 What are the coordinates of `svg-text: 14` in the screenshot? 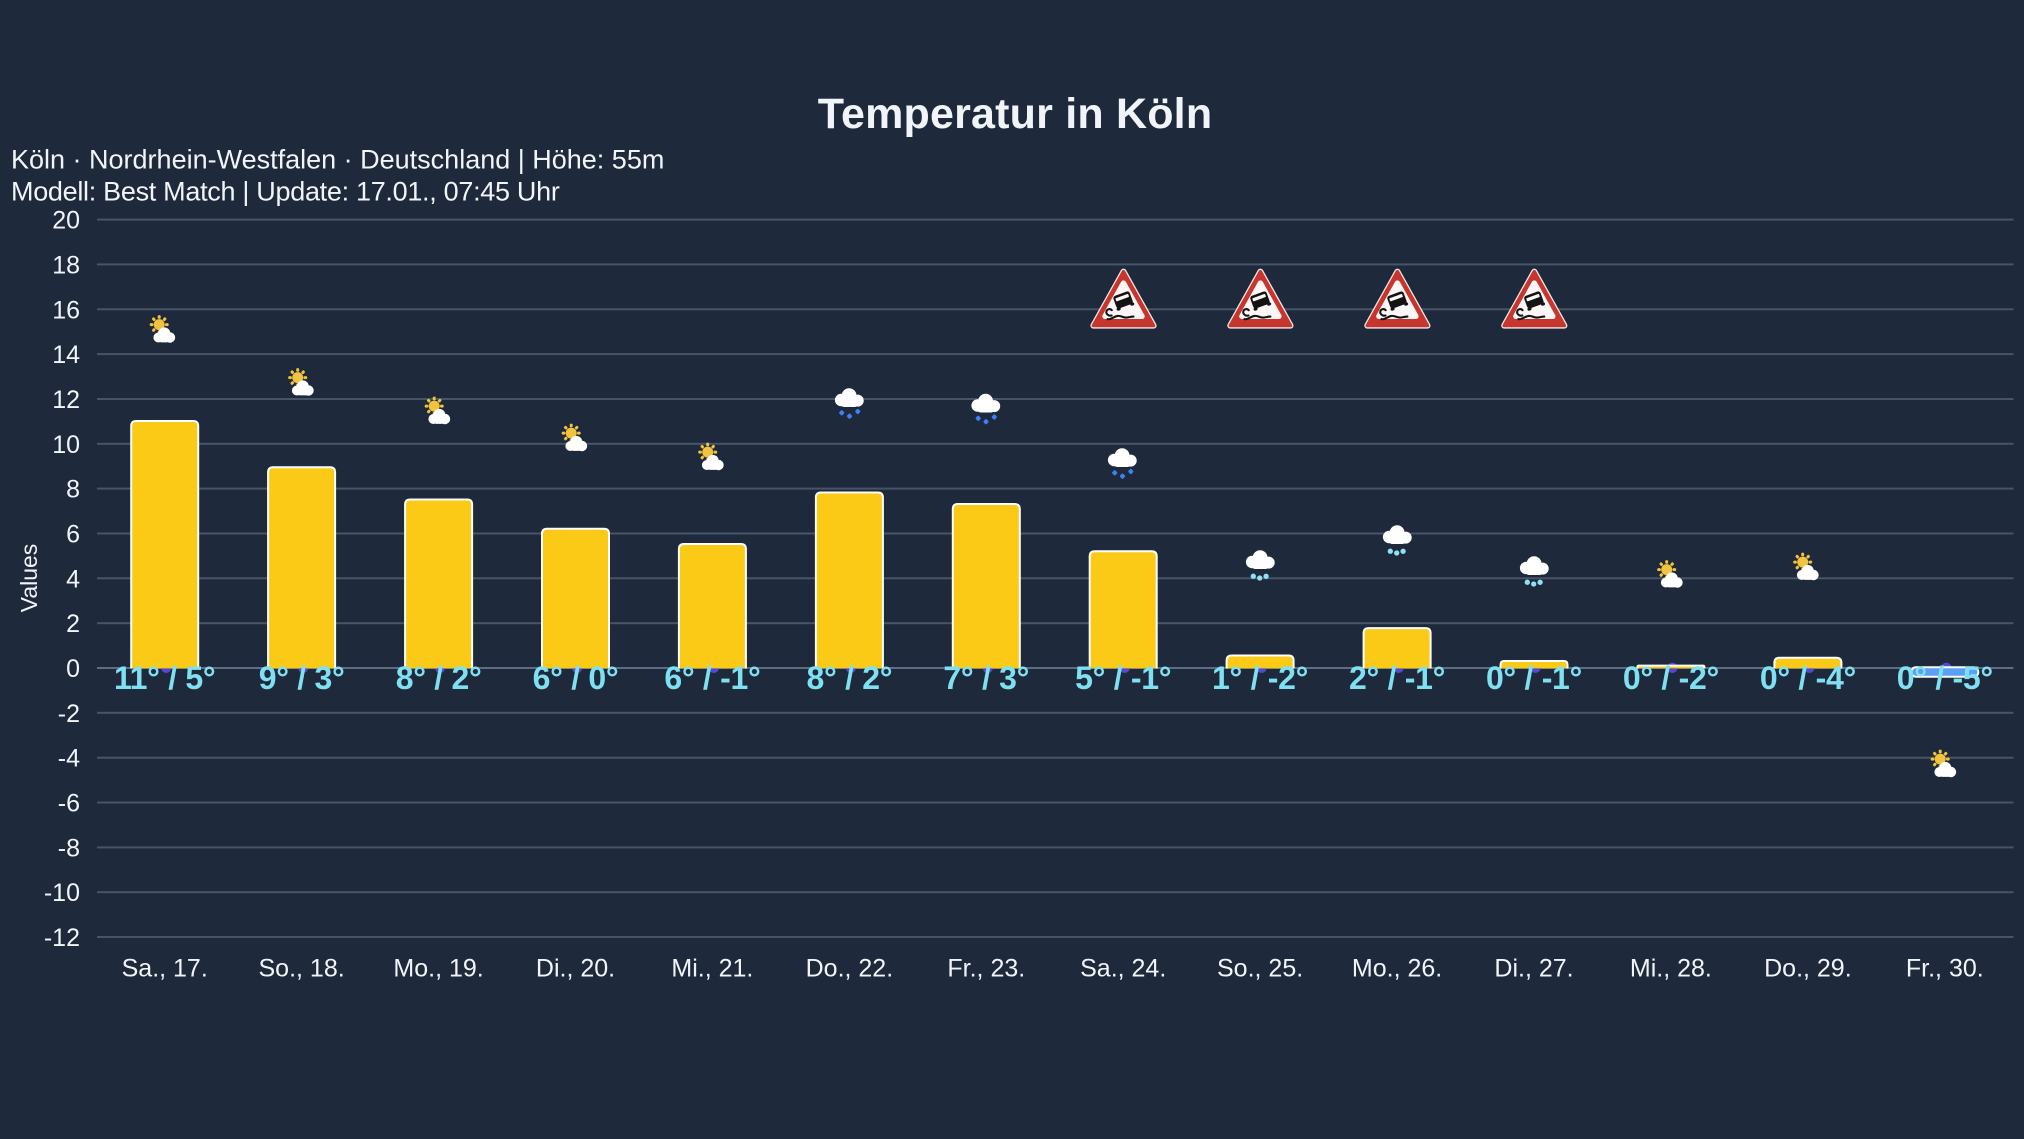 It's located at (66, 355).